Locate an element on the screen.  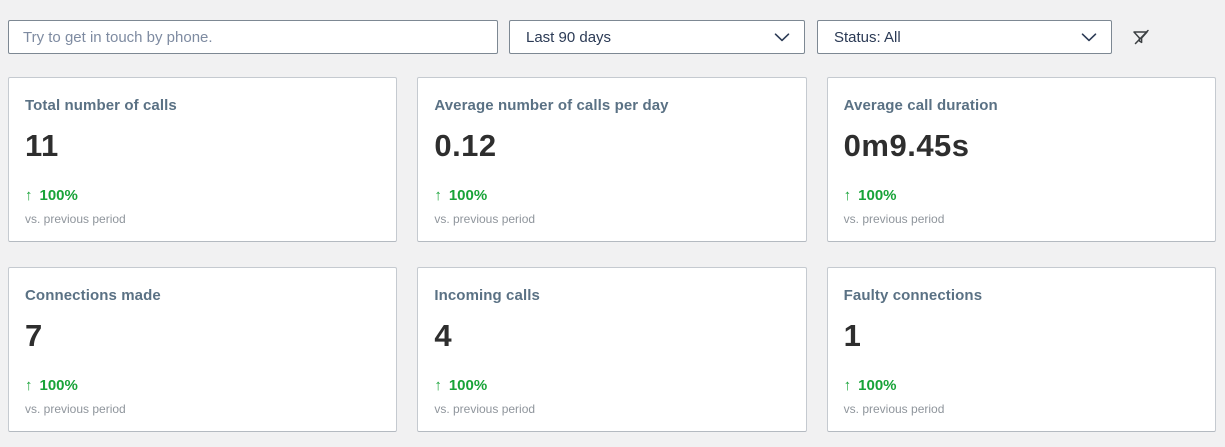
card-title: Connections made is located at coordinates (93, 295).